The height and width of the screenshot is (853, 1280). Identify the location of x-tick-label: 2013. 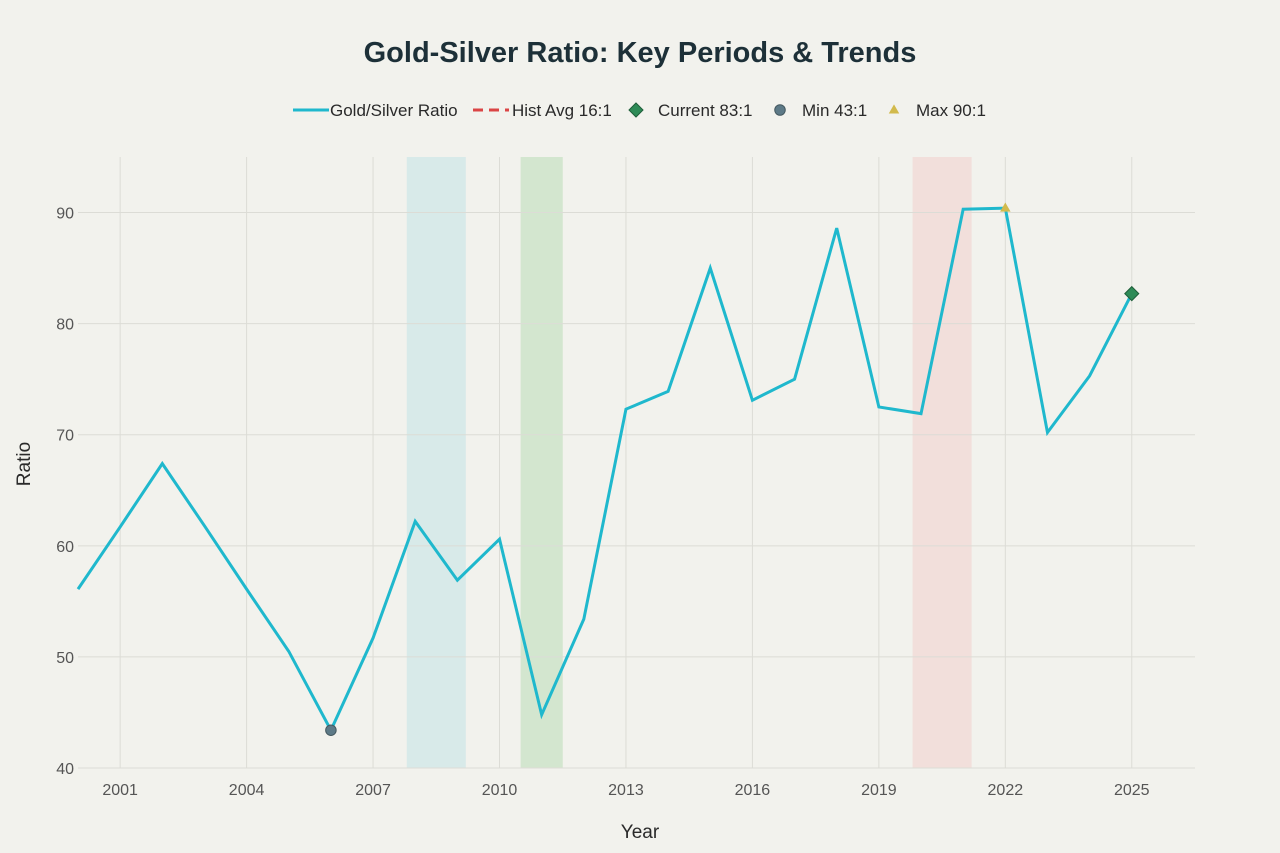
(626, 790).